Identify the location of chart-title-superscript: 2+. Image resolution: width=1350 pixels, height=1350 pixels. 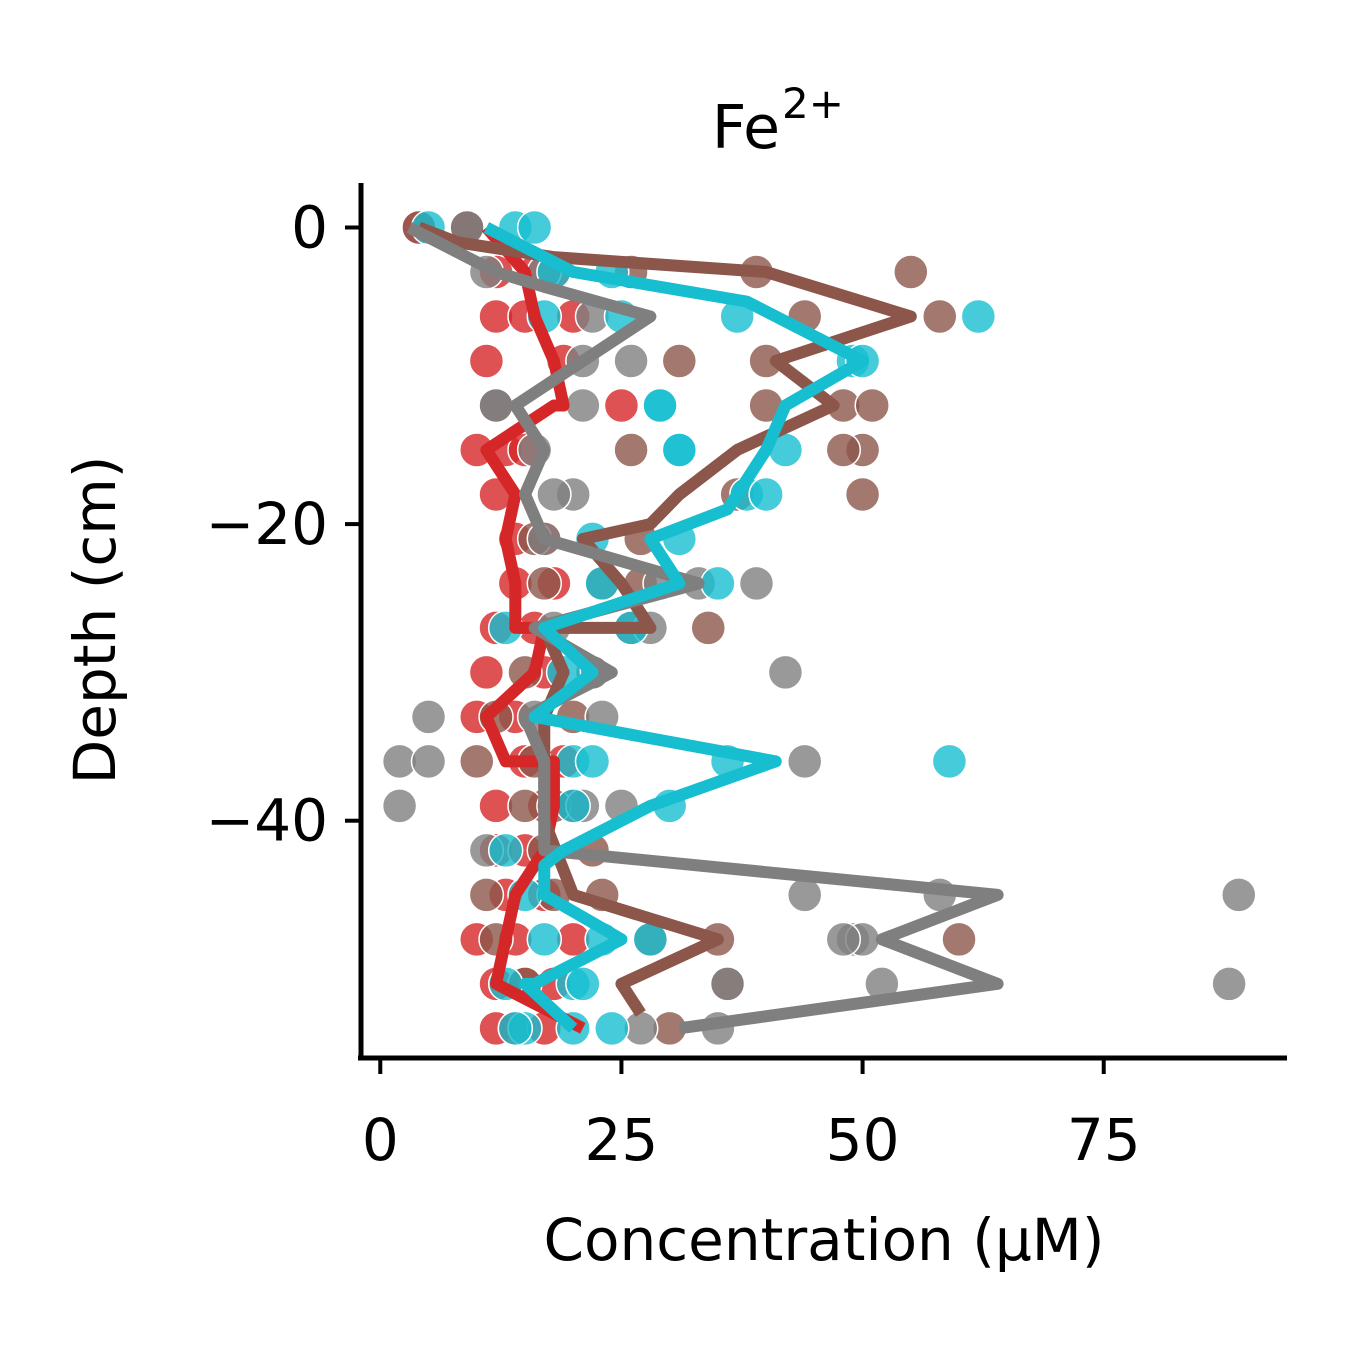
(813, 103).